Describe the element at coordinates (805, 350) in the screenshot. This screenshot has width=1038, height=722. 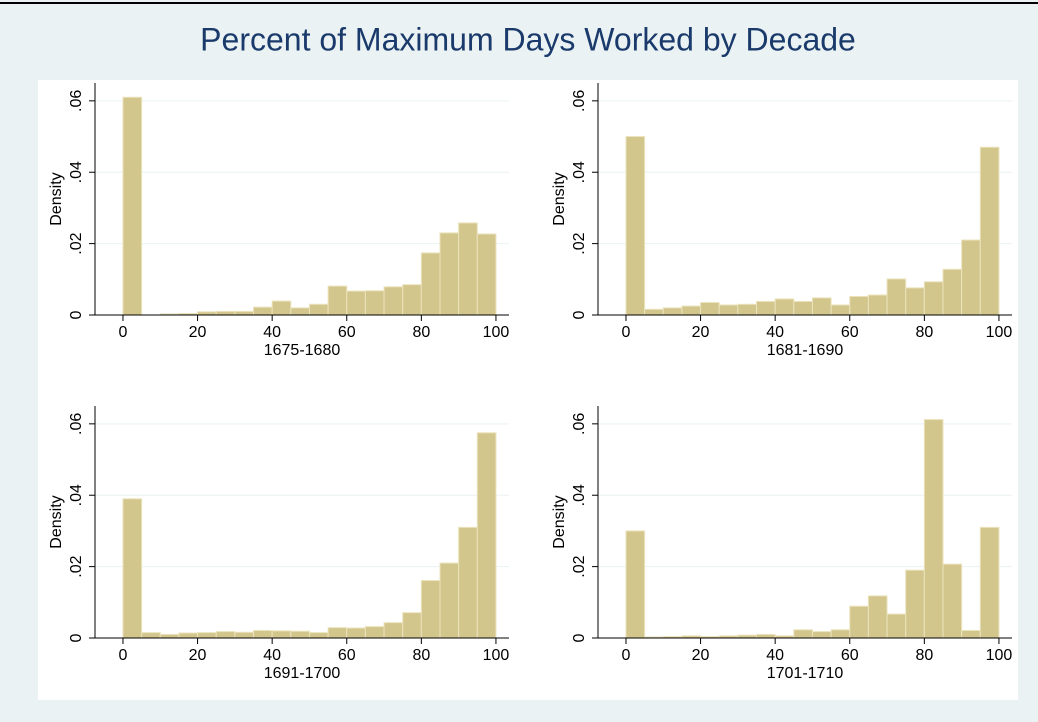
I see `x-axis-title: 1681-1690` at that location.